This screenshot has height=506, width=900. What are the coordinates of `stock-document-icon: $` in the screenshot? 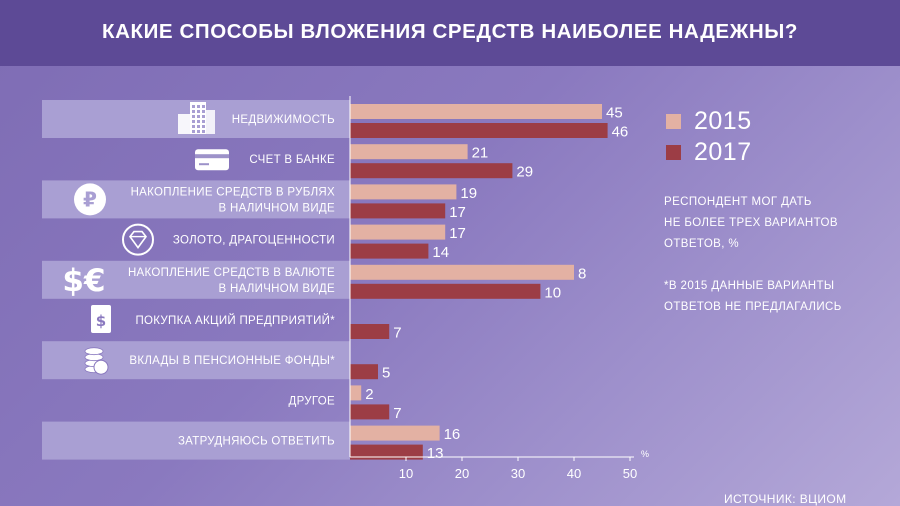 It's located at (101, 319).